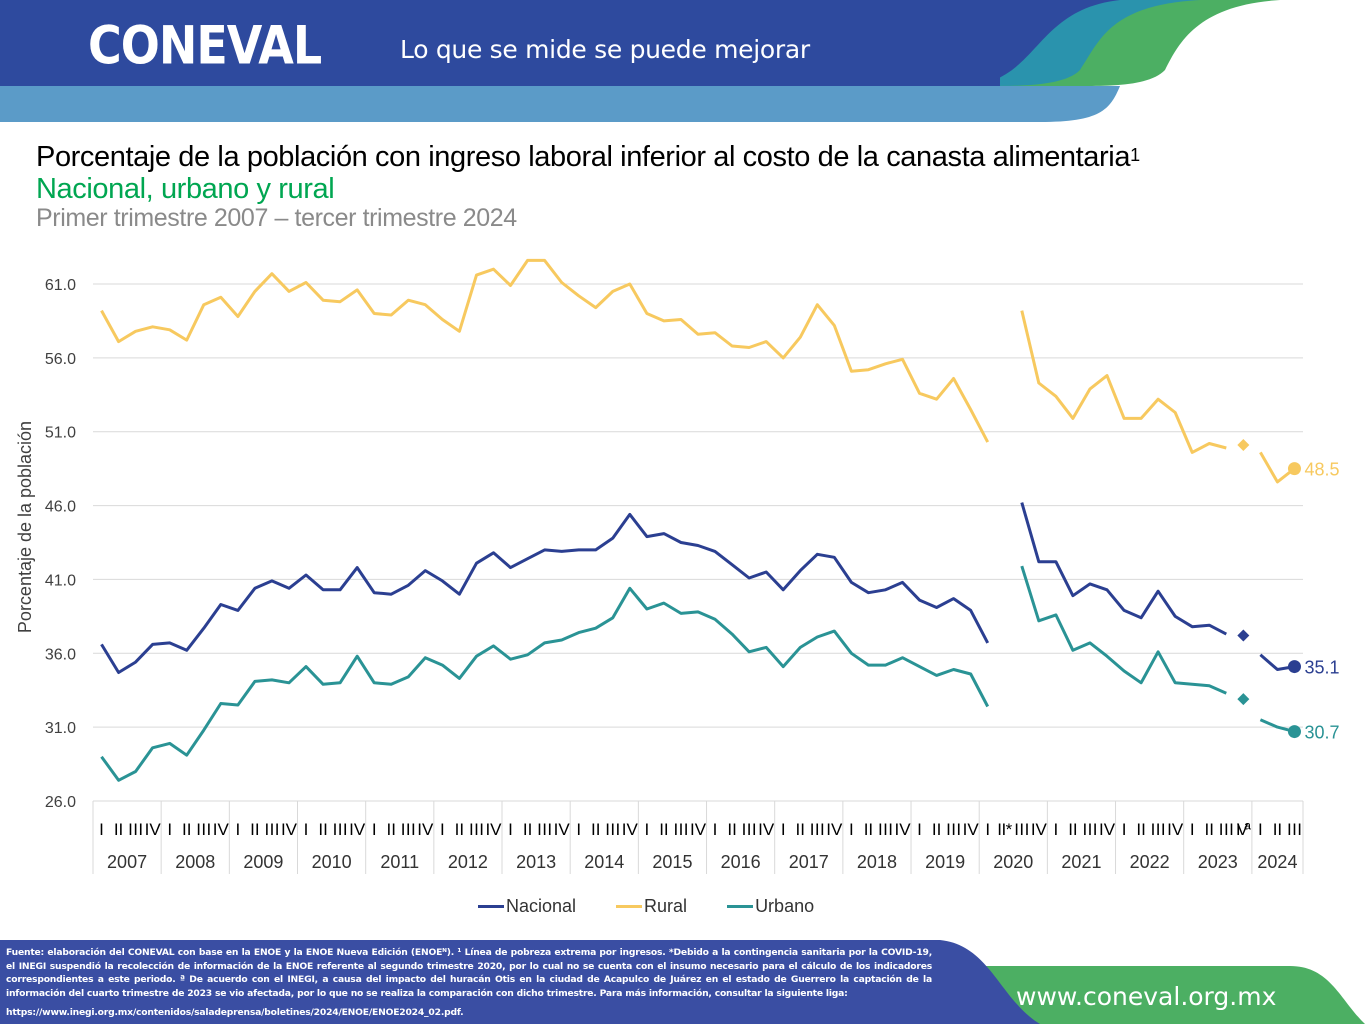 This screenshot has width=1365, height=1024. What do you see at coordinates (60, 728) in the screenshot?
I see `y-tick-label: 31.0` at bounding box center [60, 728].